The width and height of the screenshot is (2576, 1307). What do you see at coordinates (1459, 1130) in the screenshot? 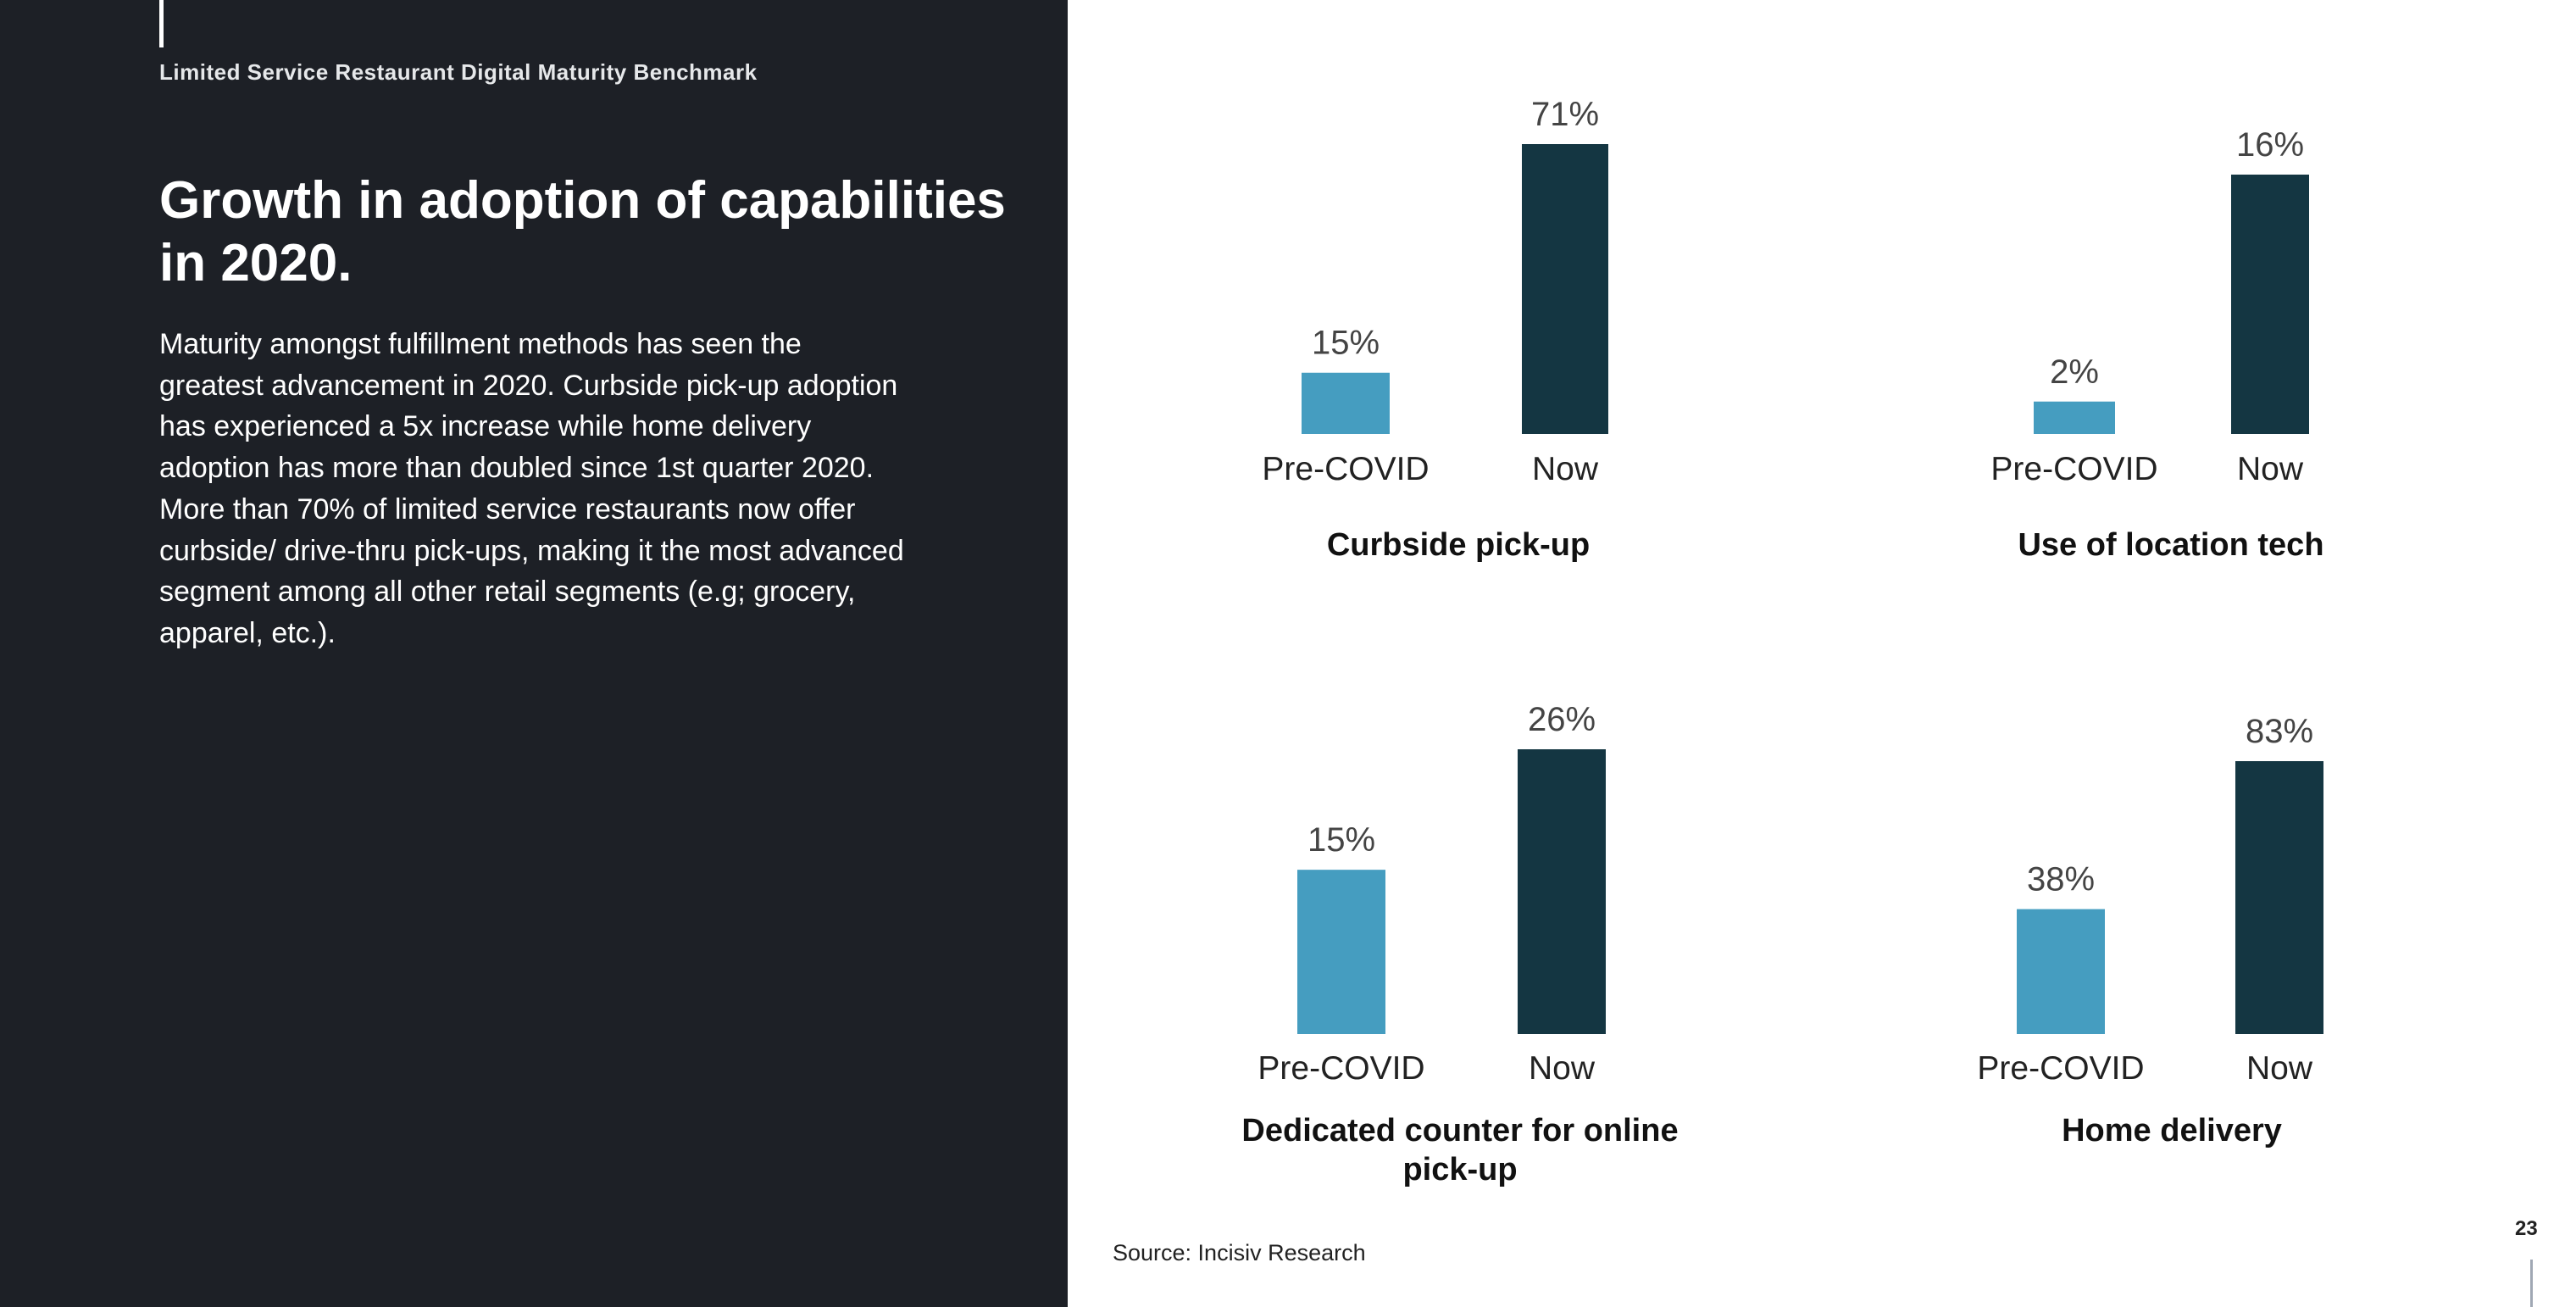
I see `chart-title: Dedicated counter for online` at bounding box center [1459, 1130].